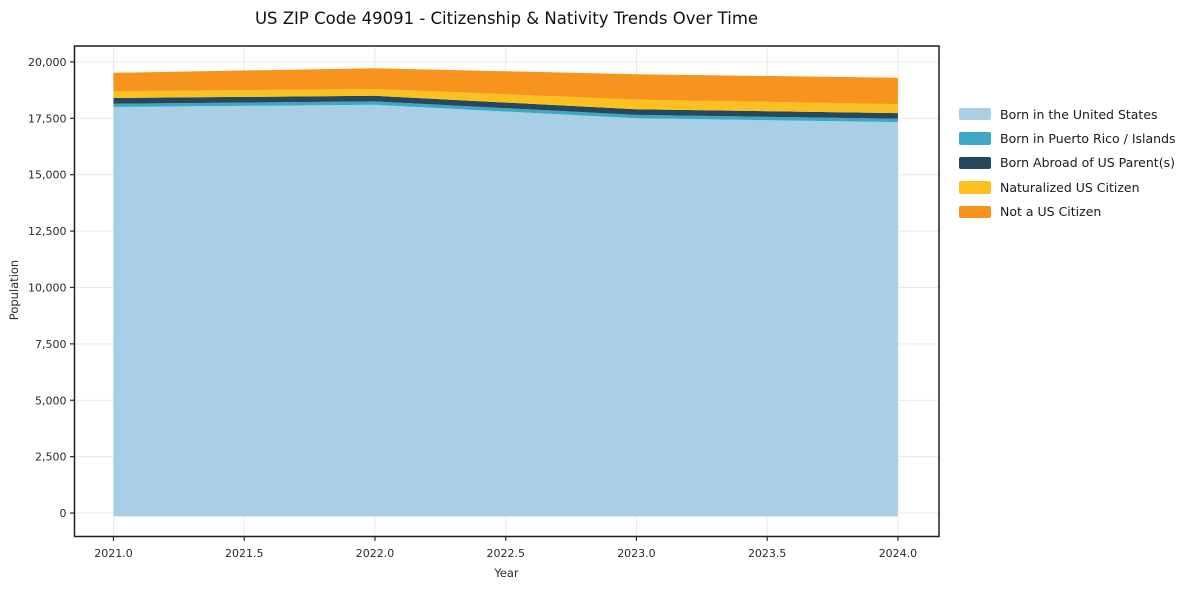 The height and width of the screenshot is (590, 1189). What do you see at coordinates (14, 290) in the screenshot?
I see `y-axis-title: Population` at bounding box center [14, 290].